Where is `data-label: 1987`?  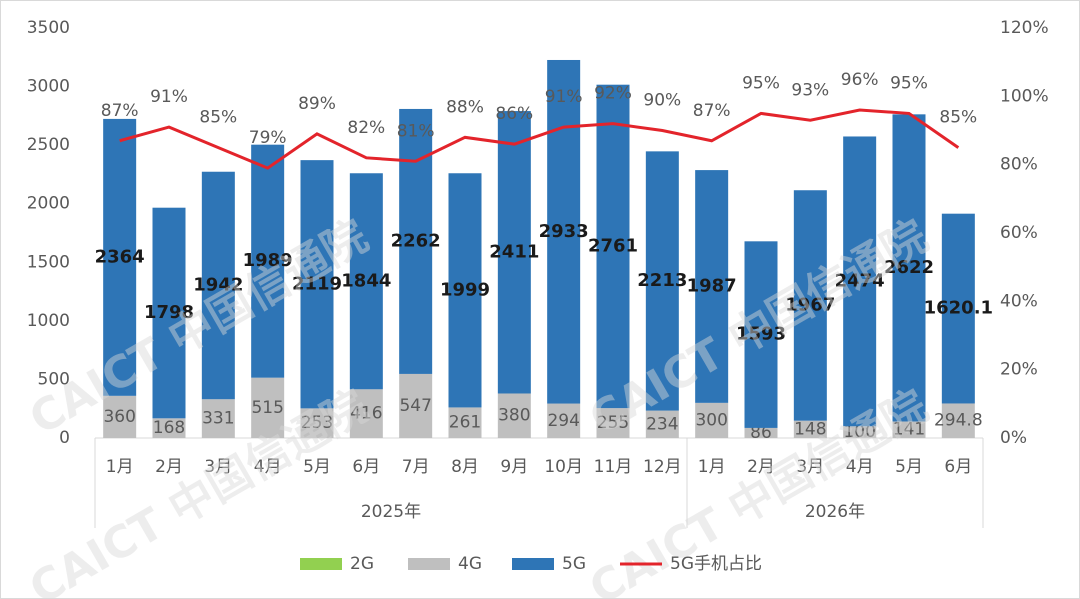 data-label: 1987 is located at coordinates (712, 285).